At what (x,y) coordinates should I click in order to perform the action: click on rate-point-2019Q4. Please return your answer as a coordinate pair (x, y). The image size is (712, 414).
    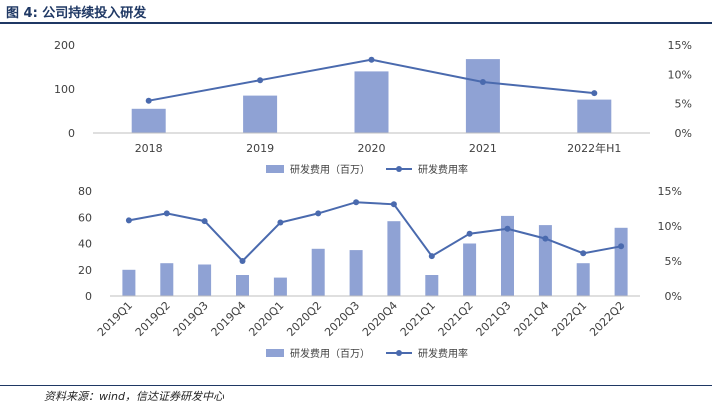
    Looking at the image, I should click on (242, 261).